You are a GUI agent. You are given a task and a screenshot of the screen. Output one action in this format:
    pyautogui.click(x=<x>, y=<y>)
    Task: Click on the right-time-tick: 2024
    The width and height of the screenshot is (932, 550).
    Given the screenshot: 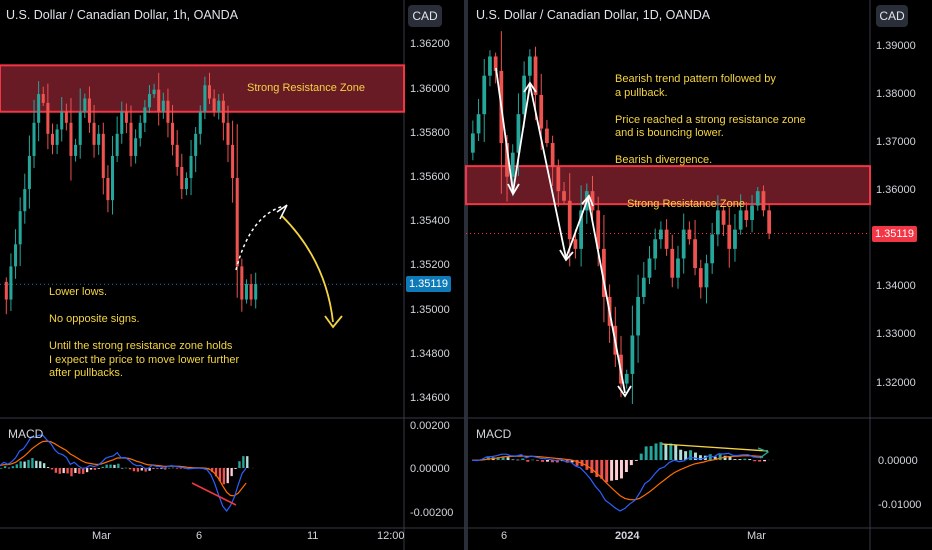 What is the action you would take?
    pyautogui.click(x=627, y=536)
    